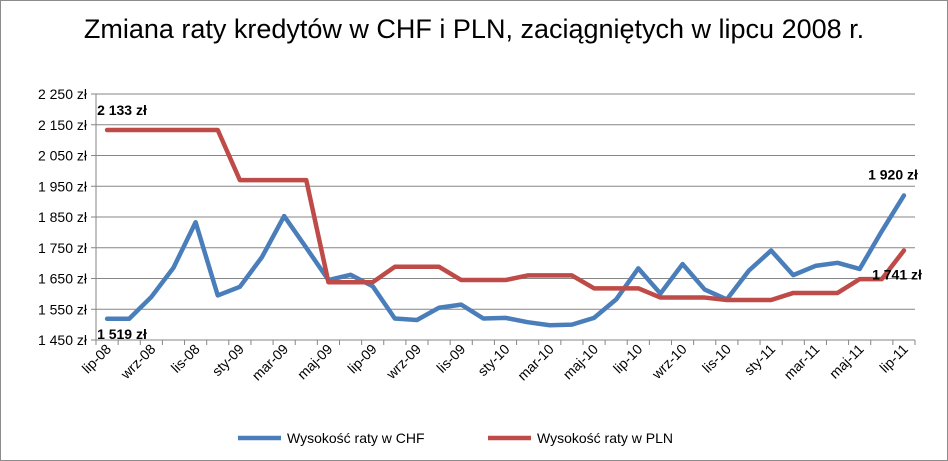 This screenshot has height=461, width=948. What do you see at coordinates (138, 362) in the screenshot?
I see `x-tick-label: wrz-08` at bounding box center [138, 362].